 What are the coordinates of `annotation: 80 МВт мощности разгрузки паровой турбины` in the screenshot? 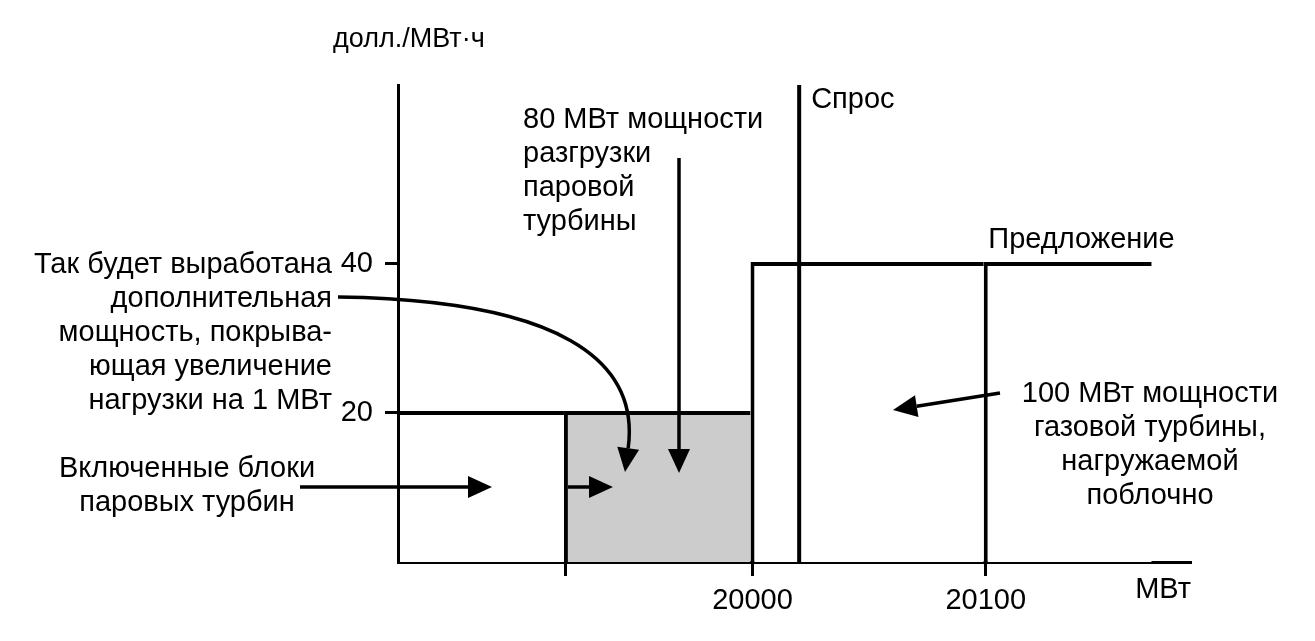 It's located at (643, 169).